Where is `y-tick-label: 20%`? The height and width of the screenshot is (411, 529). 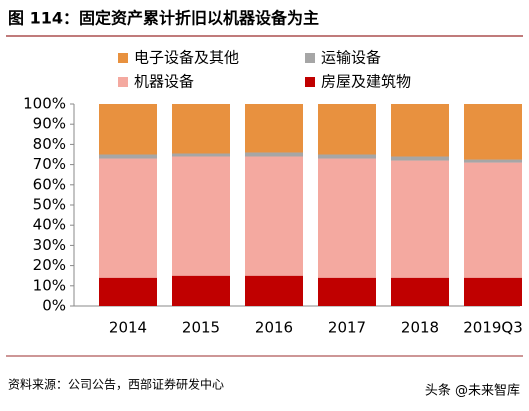 y-tick-label: 20% is located at coordinates (49, 265).